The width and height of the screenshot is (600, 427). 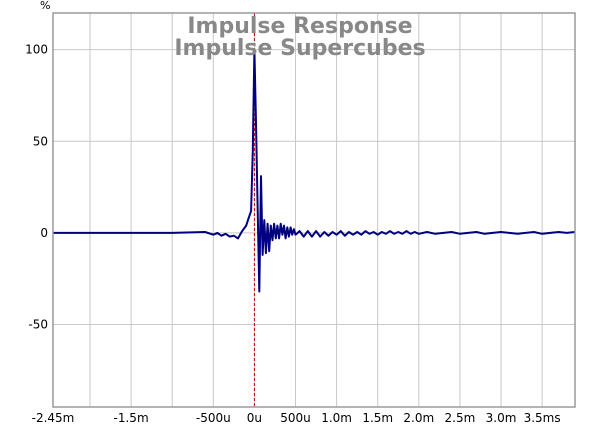 I want to click on x-tick-label: -2.45m, so click(x=53, y=418).